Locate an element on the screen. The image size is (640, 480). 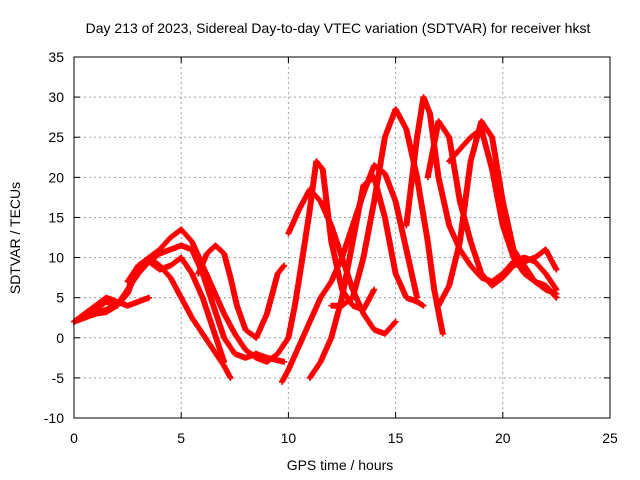
x-axis-label: GPS time / hours is located at coordinates (340, 465).